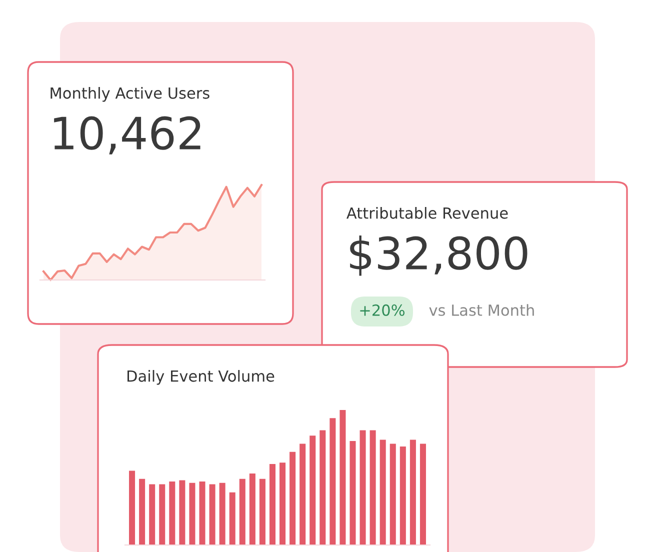  I want to click on text: vs Last Month, so click(481, 310).